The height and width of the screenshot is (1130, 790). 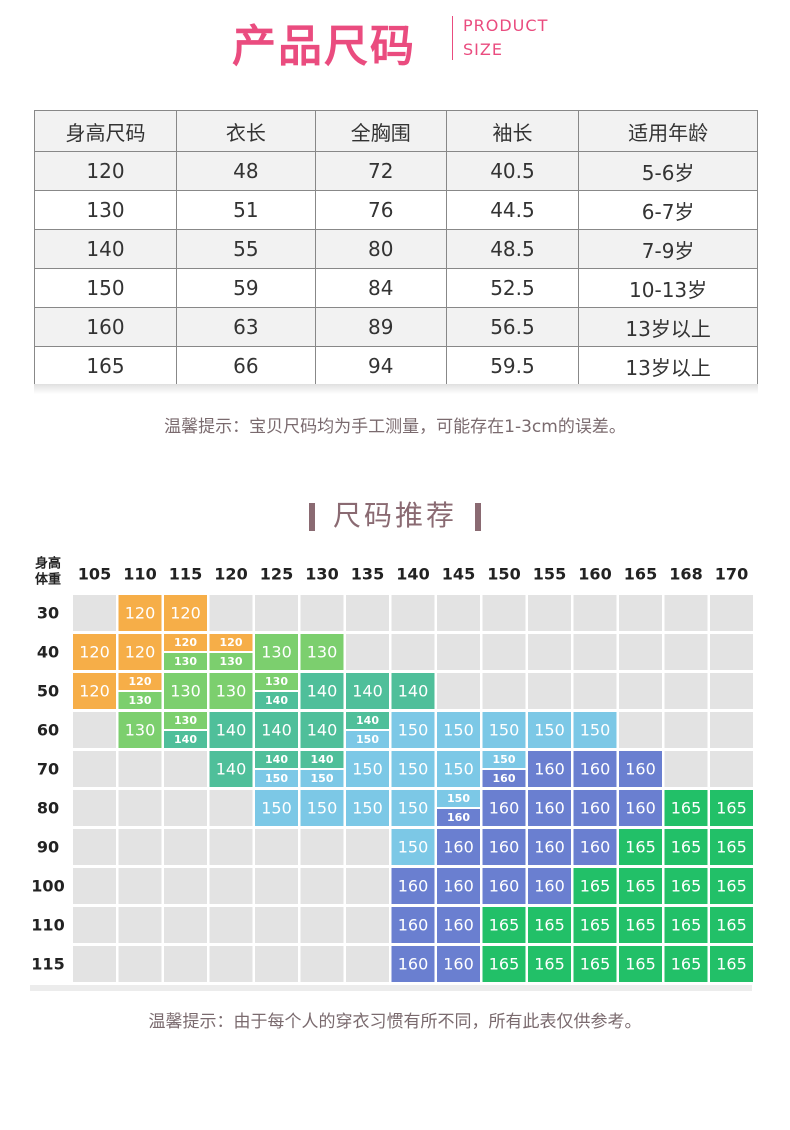 I want to click on cell: 84, so click(x=380, y=288).